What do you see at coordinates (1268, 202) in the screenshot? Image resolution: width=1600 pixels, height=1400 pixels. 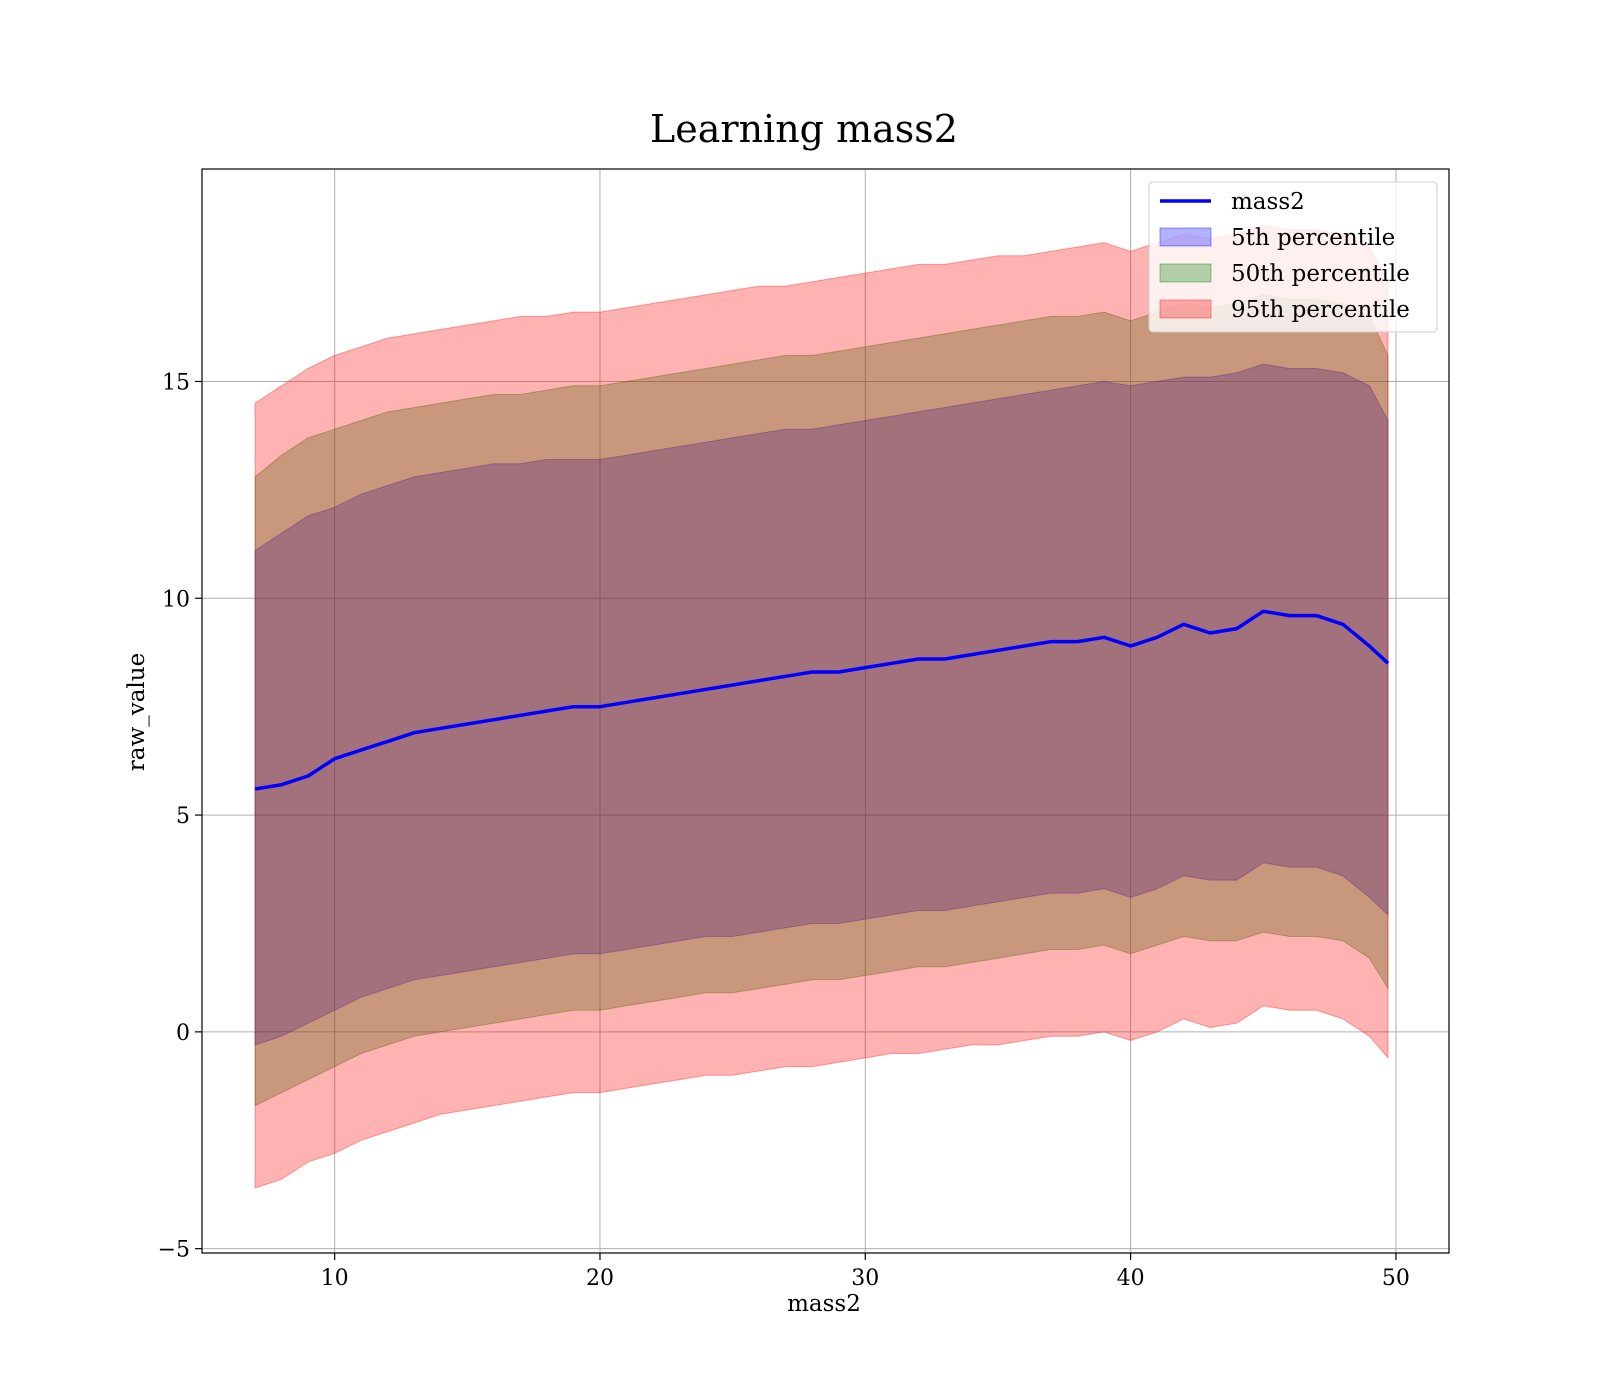 I see `legend-mass2-label: mass2` at bounding box center [1268, 202].